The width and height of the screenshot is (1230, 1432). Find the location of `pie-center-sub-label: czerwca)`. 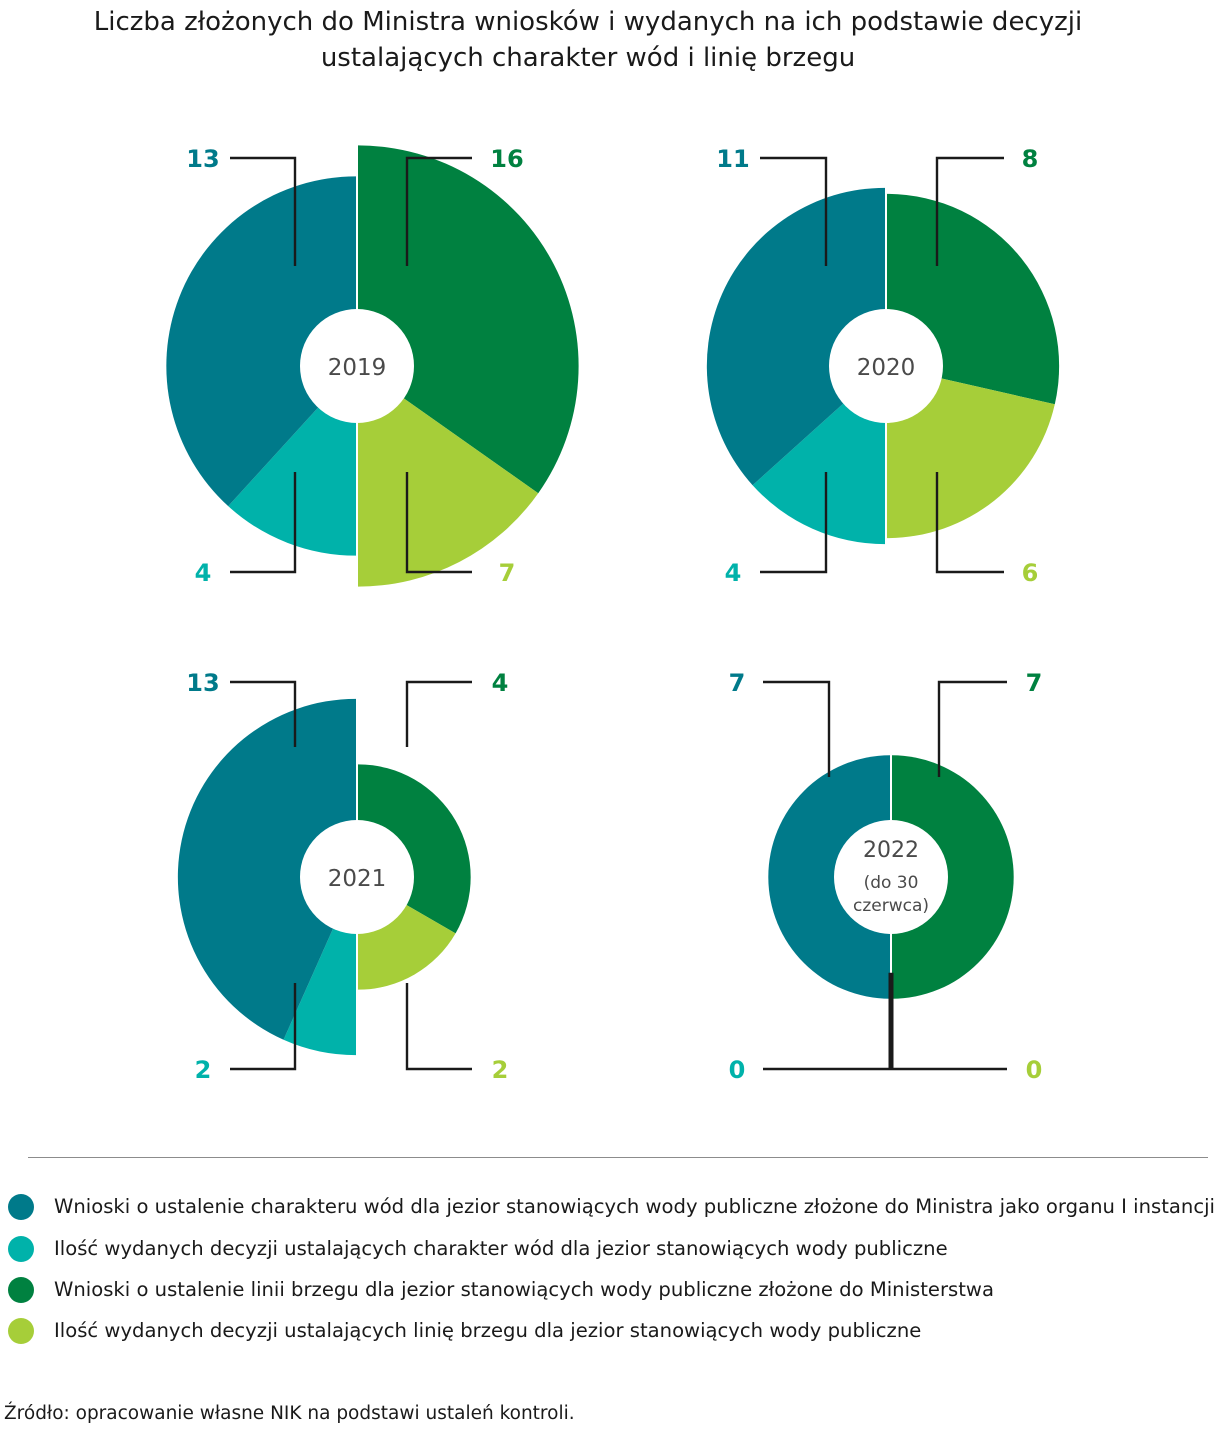

pie-center-sub-label: czerwca) is located at coordinates (891, 906).